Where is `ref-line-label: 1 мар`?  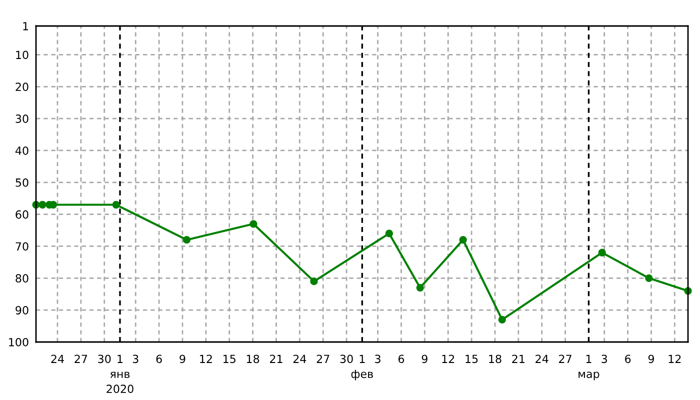 ref-line-label: 1 мар is located at coordinates (589, 367).